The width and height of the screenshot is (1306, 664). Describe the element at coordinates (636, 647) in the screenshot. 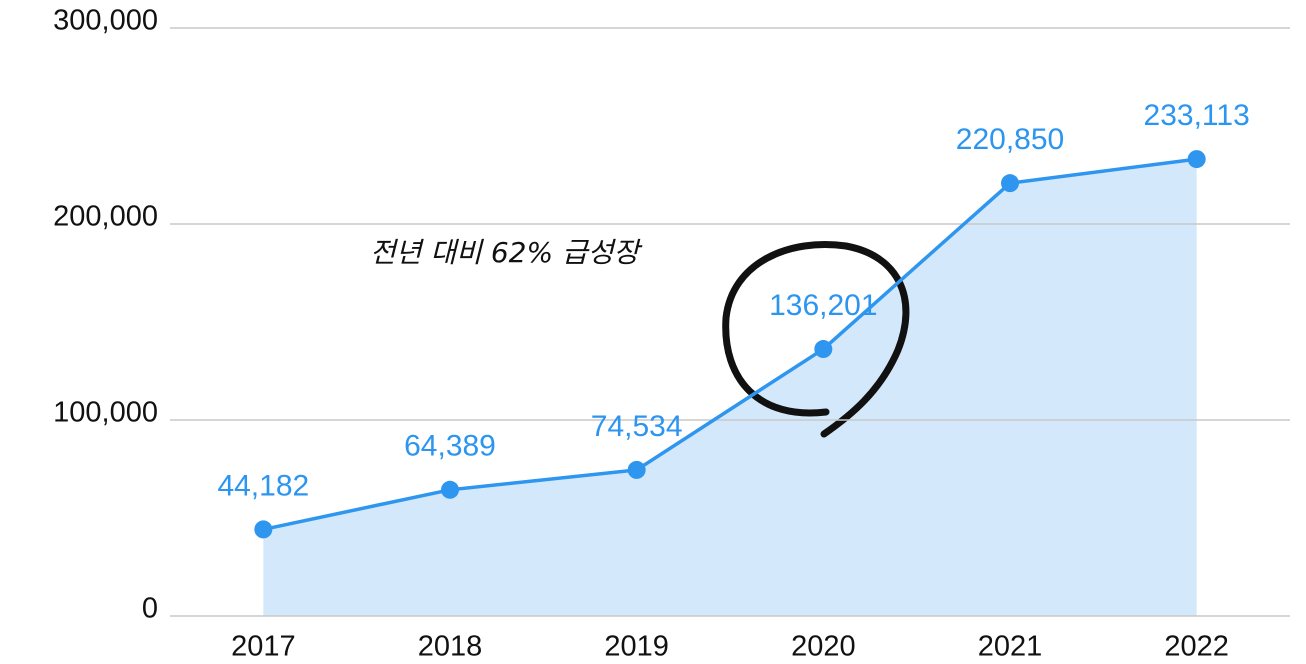

I see `x-tick-label: 2019` at that location.